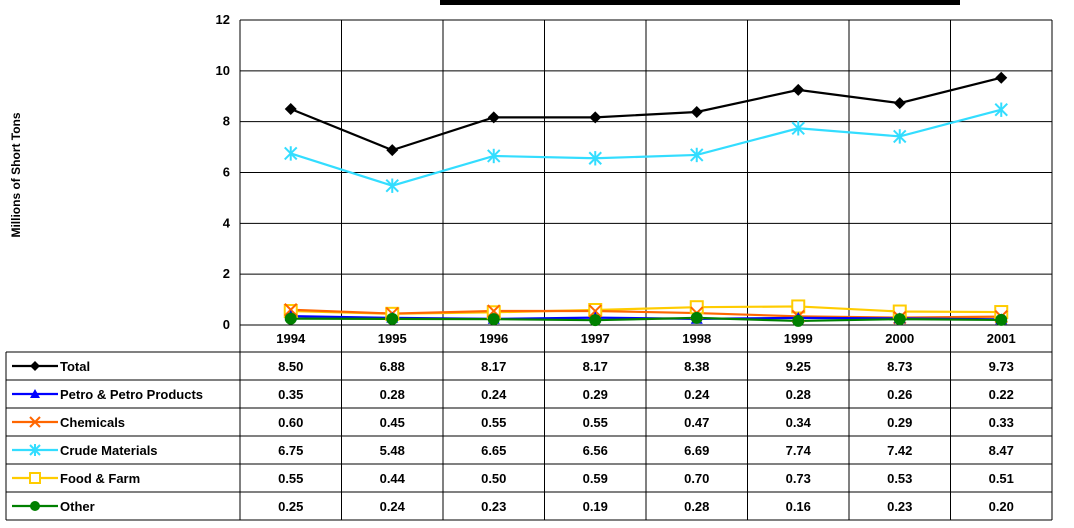 The image size is (1074, 528). I want to click on legend-entry: Food & Farm, so click(100, 478).